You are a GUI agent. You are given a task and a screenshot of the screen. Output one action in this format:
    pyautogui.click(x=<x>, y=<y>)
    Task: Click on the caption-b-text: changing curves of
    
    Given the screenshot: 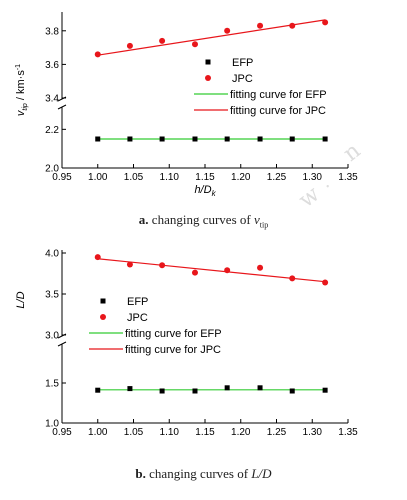 What is the action you would take?
    pyautogui.click(x=200, y=473)
    